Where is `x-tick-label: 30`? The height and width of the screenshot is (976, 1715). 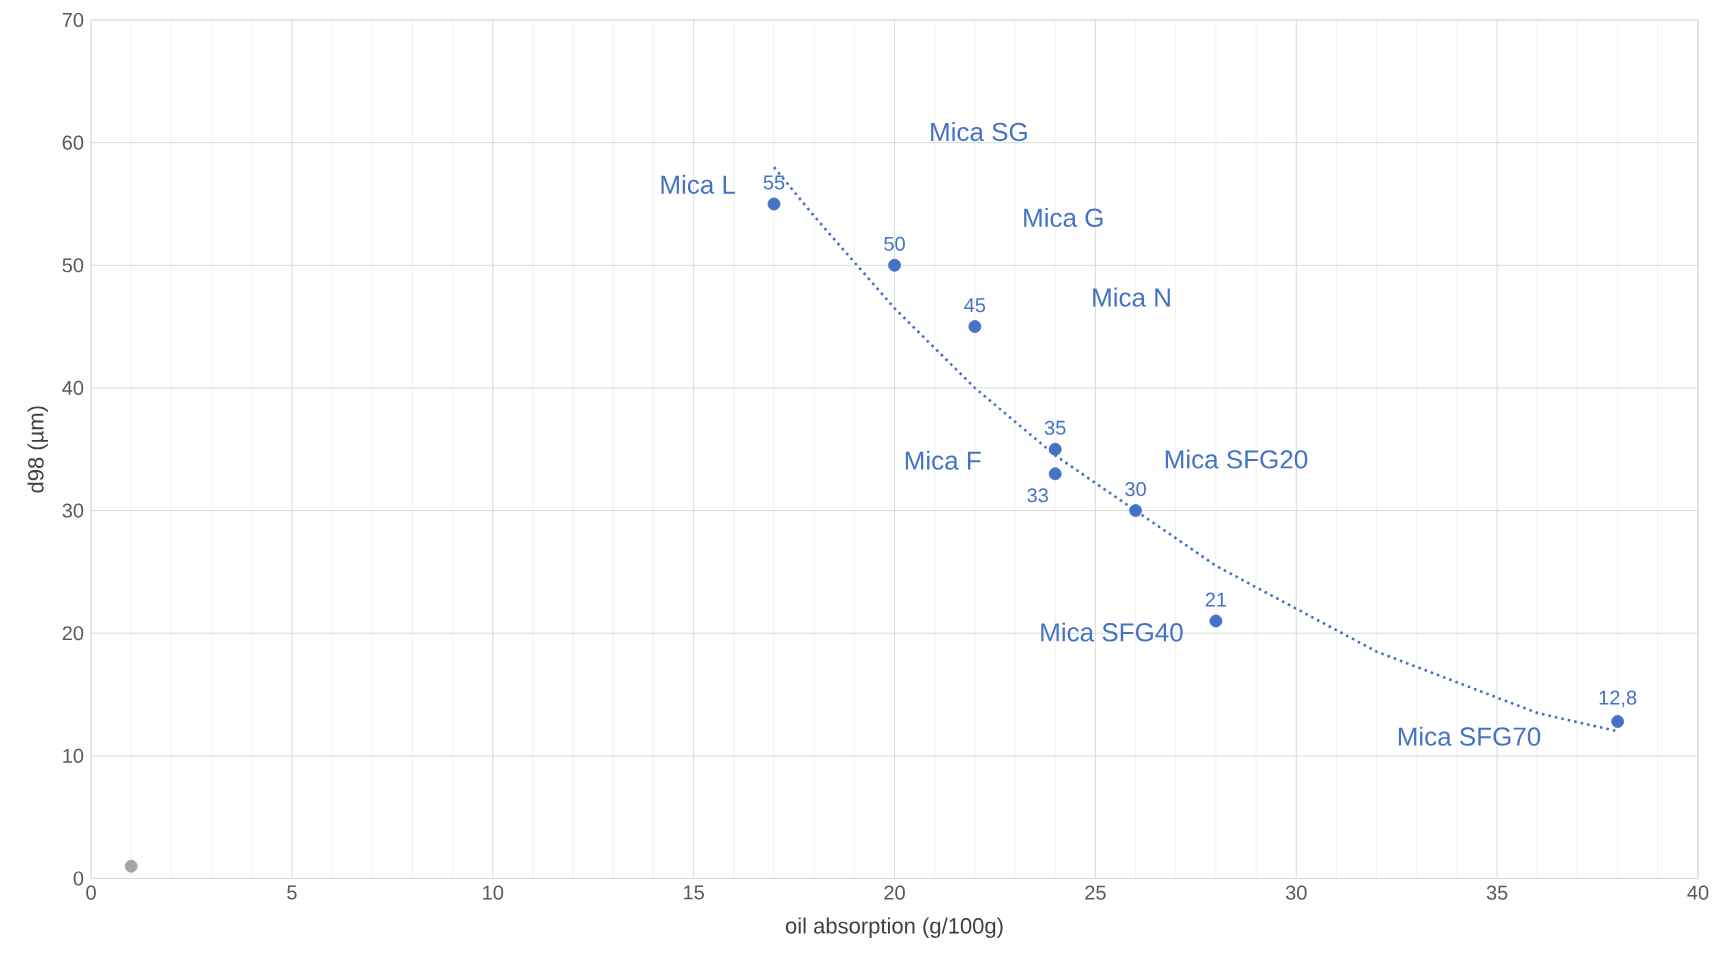 x-tick-label: 30 is located at coordinates (1296, 892).